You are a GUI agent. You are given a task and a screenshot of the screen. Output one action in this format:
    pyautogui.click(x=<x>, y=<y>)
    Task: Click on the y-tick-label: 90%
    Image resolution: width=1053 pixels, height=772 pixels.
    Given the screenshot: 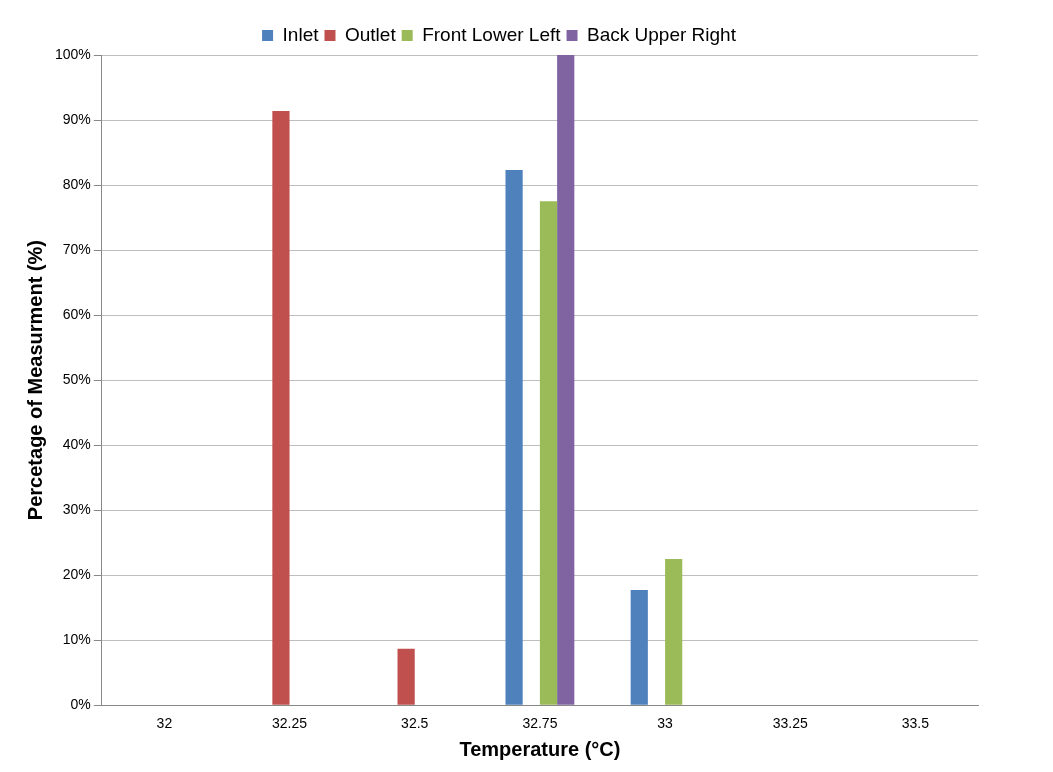 What is the action you would take?
    pyautogui.click(x=76, y=118)
    